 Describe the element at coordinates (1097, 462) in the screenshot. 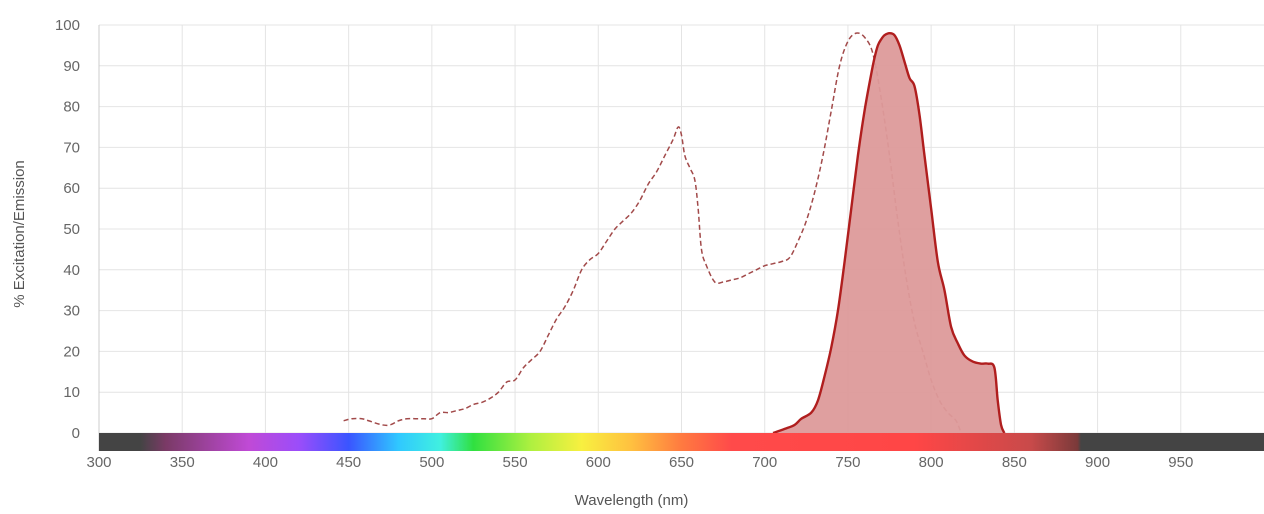

I see `x-tick-label: 900` at that location.